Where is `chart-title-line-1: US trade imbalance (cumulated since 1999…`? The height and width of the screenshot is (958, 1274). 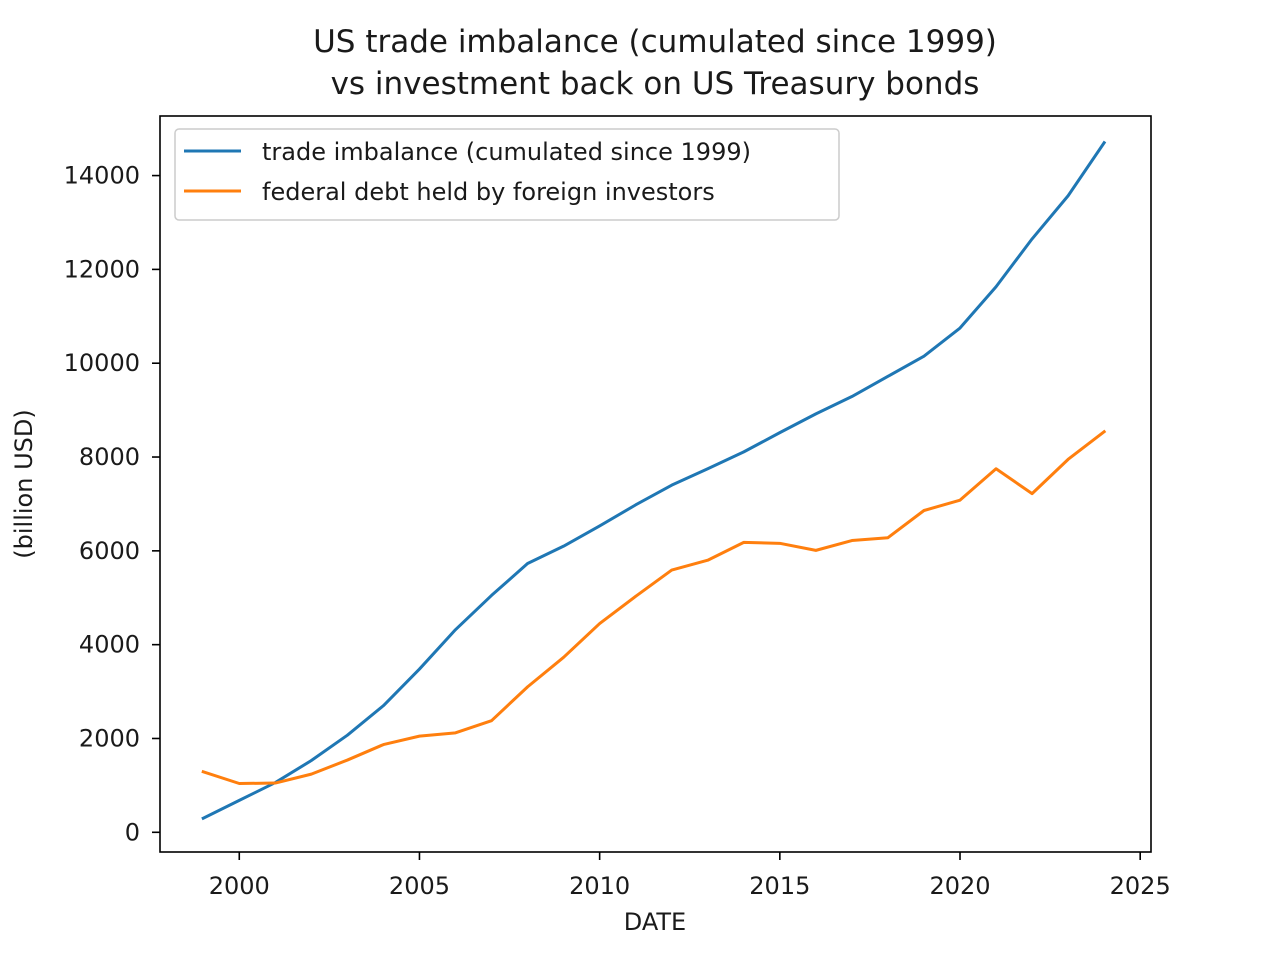 chart-title-line-1: US trade imbalance (cumulated since 1999… is located at coordinates (655, 42).